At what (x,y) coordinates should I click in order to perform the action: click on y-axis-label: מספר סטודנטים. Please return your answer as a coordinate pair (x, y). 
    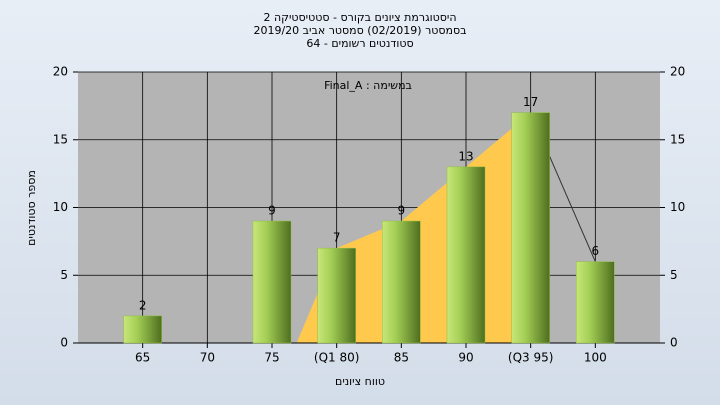
    Looking at the image, I should click on (31, 208).